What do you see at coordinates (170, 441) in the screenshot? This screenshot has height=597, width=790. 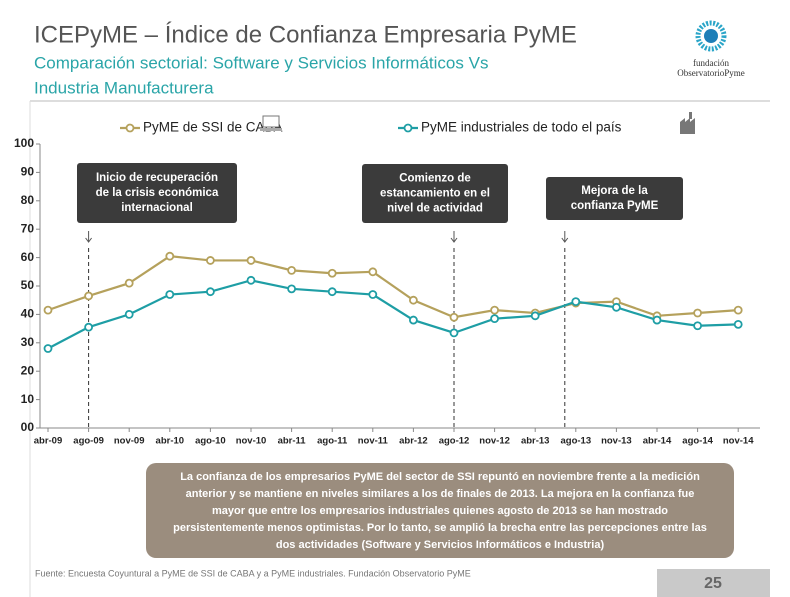 I see `x-tick-label: abr-10` at bounding box center [170, 441].